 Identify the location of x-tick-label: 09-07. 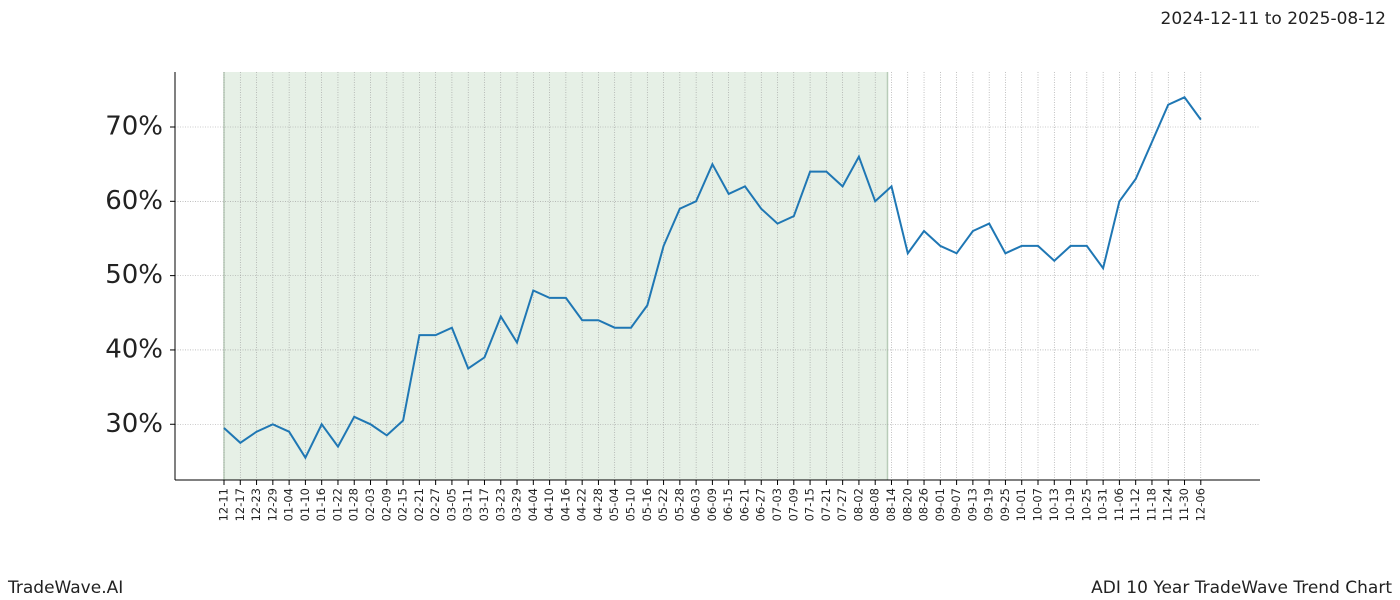
(956, 504).